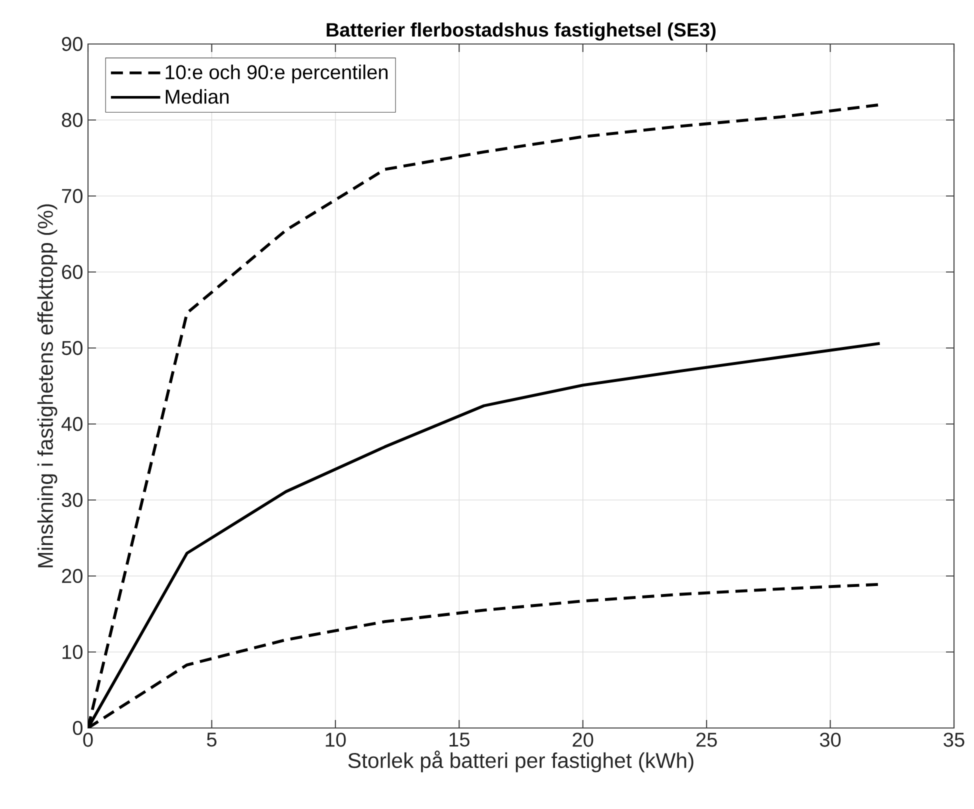  I want to click on y-tick-label: 10, so click(72, 652).